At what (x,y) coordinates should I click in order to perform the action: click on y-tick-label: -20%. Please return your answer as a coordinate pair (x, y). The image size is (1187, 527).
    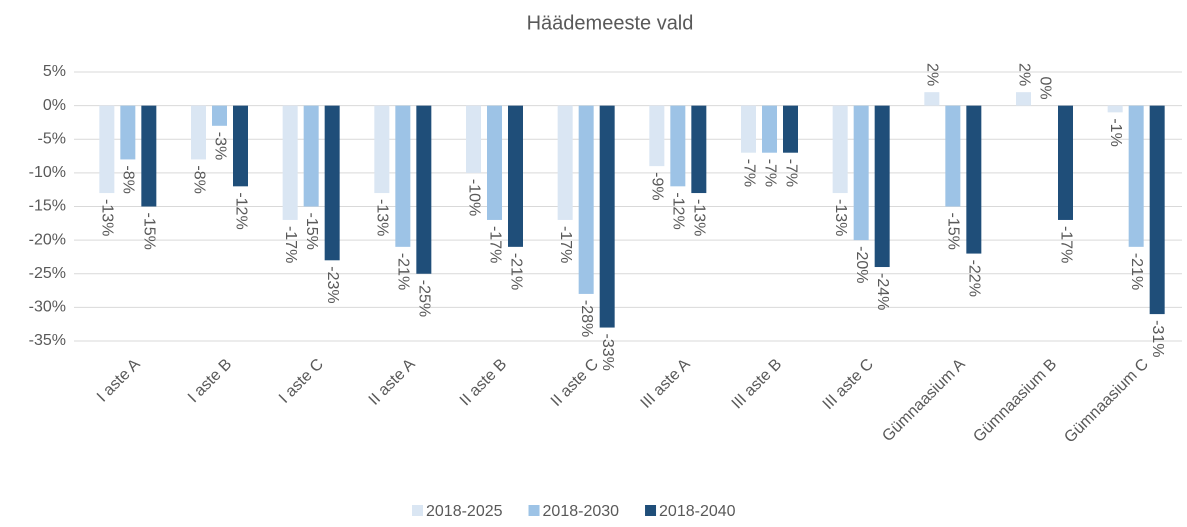
    Looking at the image, I should click on (47, 239).